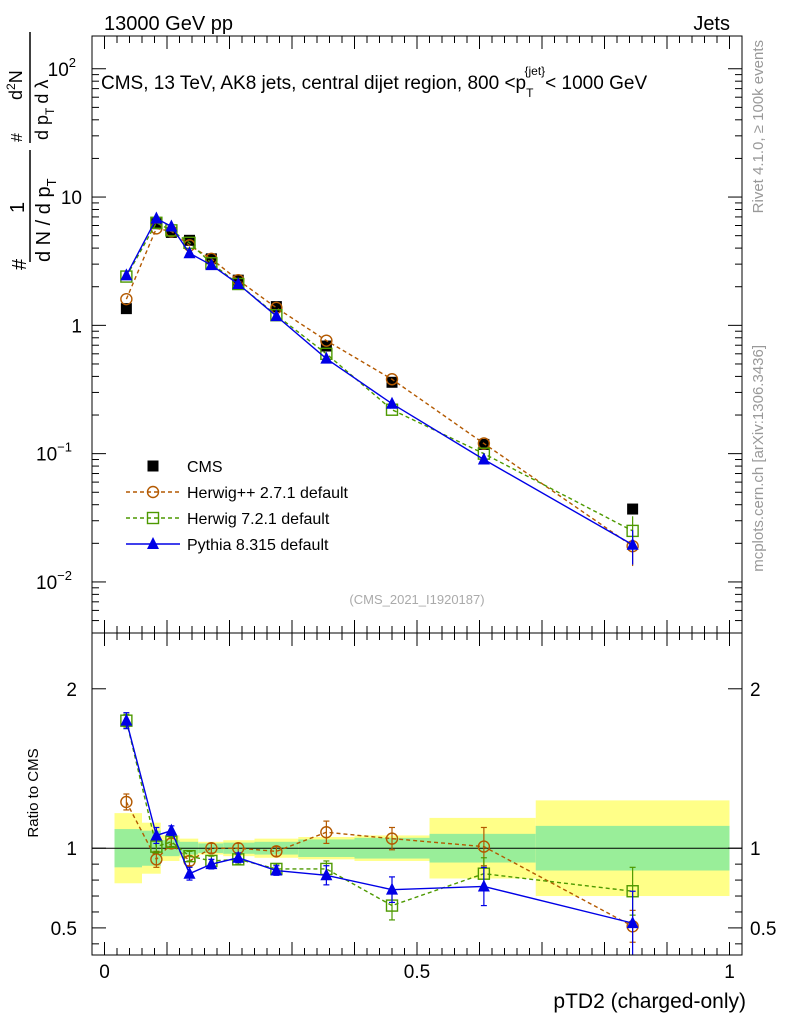 Image resolution: width=786 pixels, height=1024 pixels. Describe the element at coordinates (15, 85) in the screenshot. I see `ylabel-num: d2N` at that location.